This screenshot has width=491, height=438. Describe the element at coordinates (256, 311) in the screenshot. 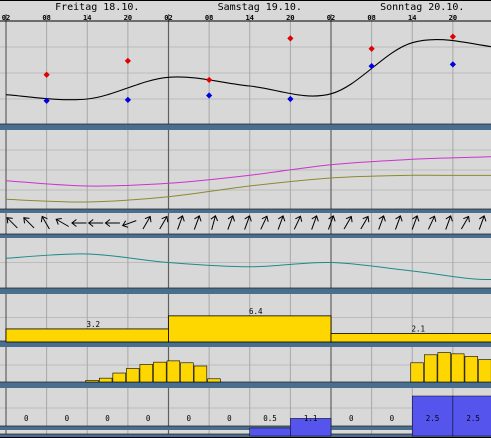

I see `daily-sunshine-label: 6.4` at that location.